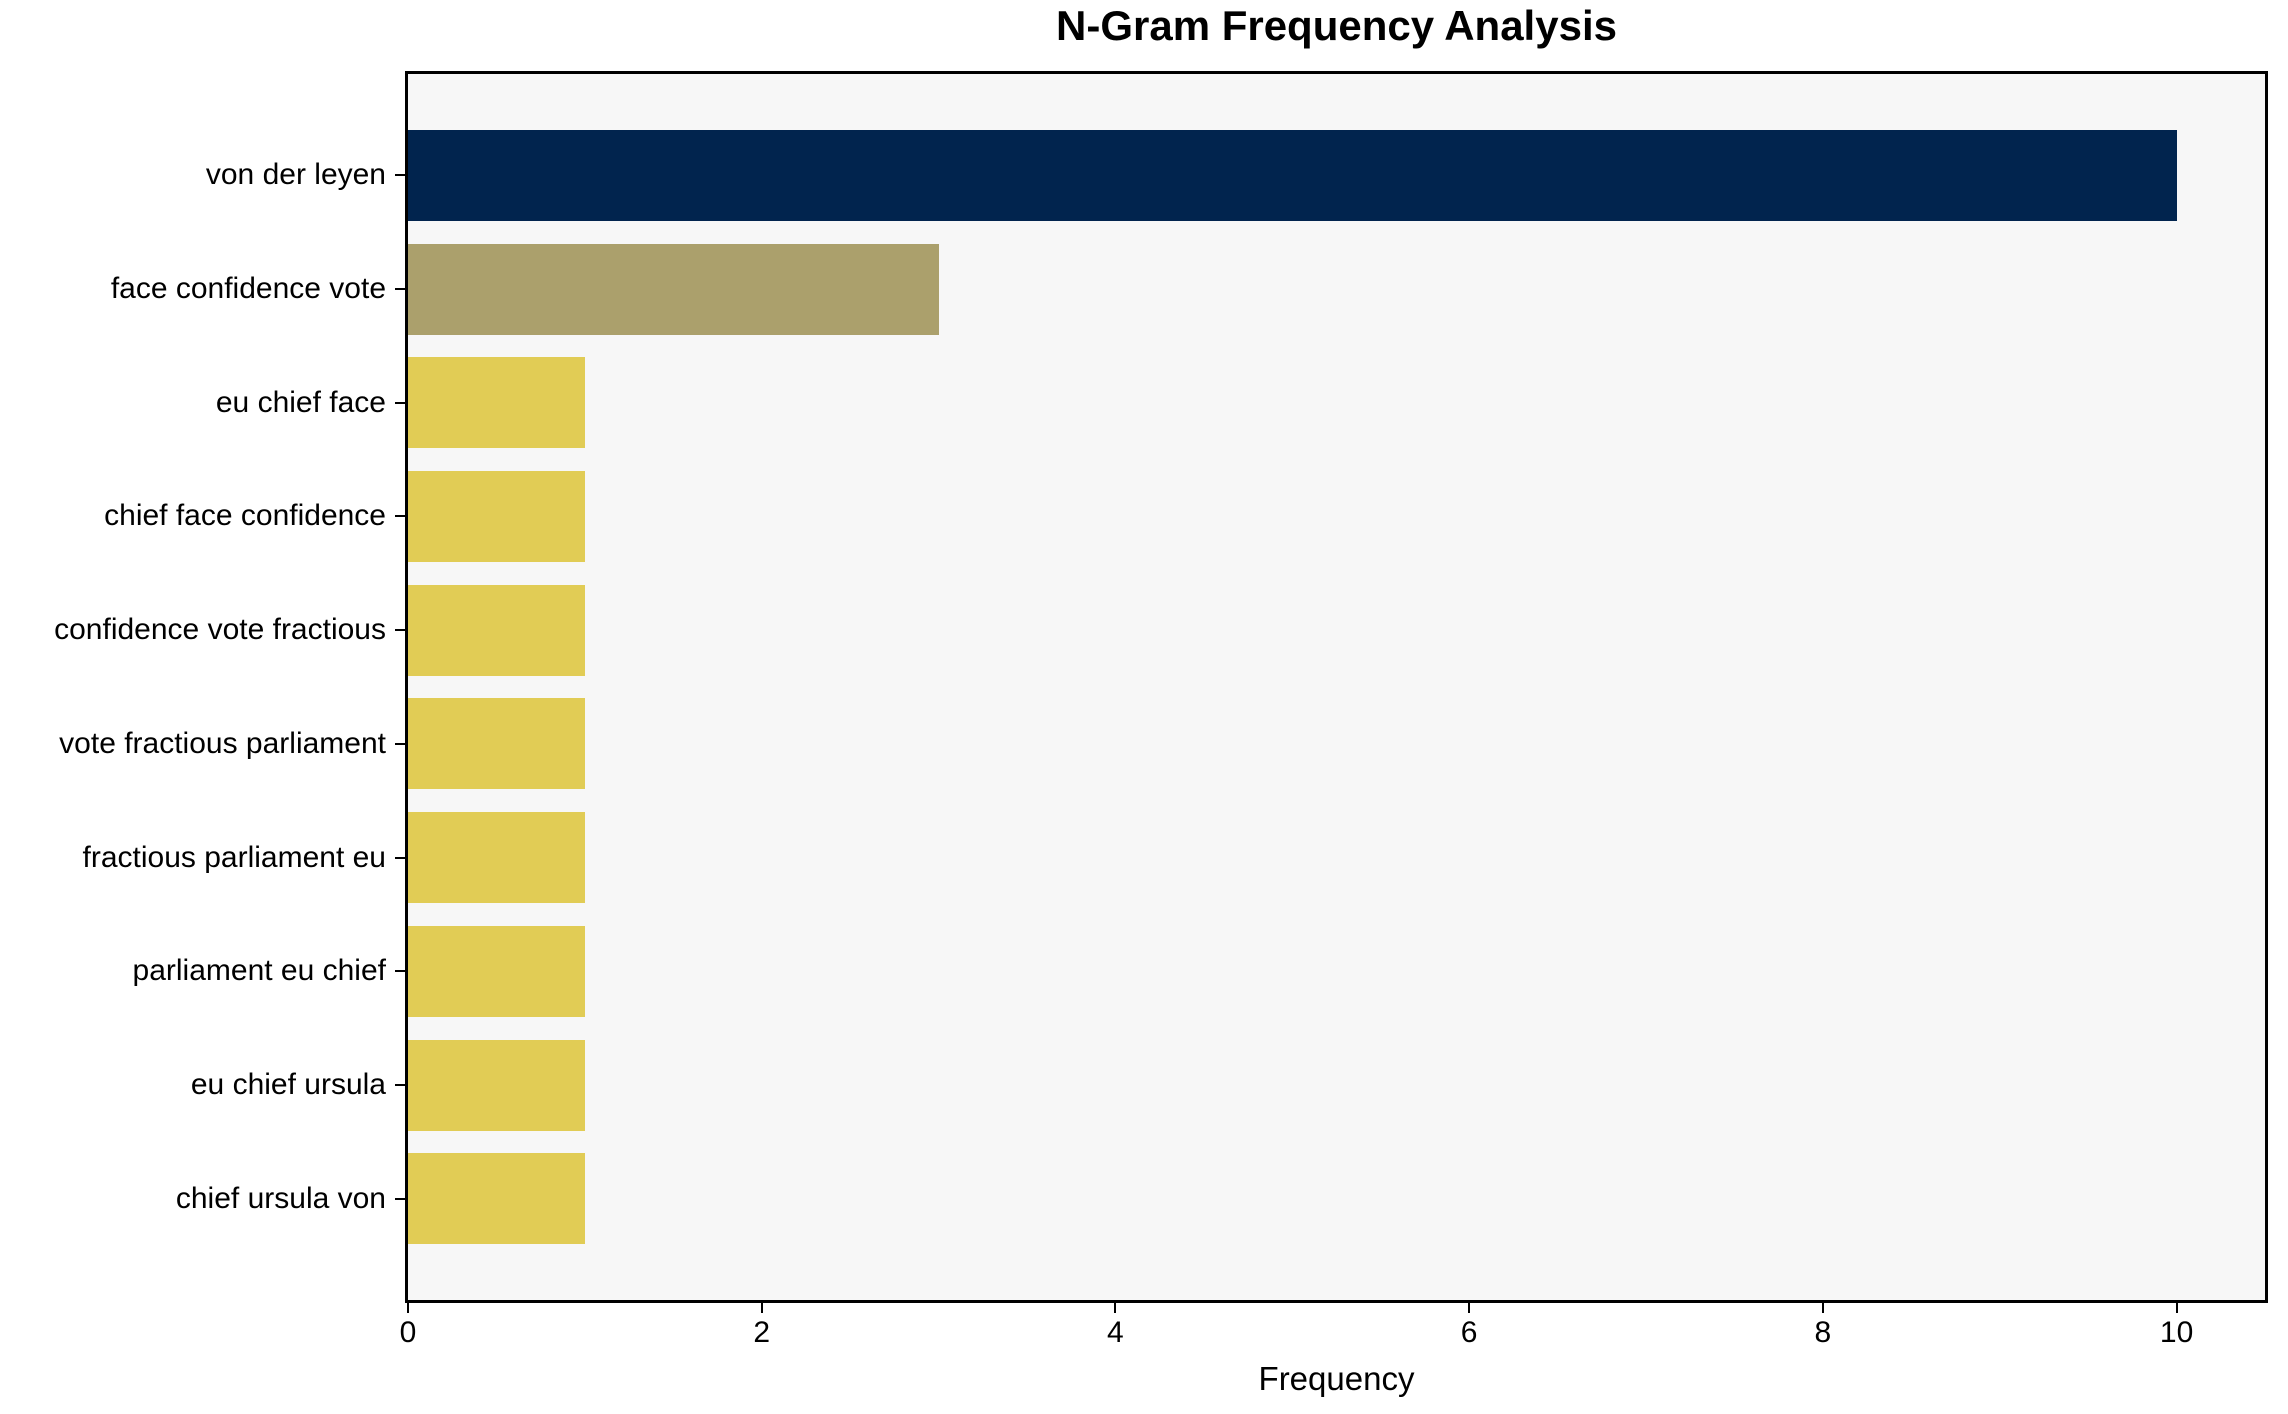  What do you see at coordinates (496, 516) in the screenshot?
I see `bar-chief-face-confidence` at bounding box center [496, 516].